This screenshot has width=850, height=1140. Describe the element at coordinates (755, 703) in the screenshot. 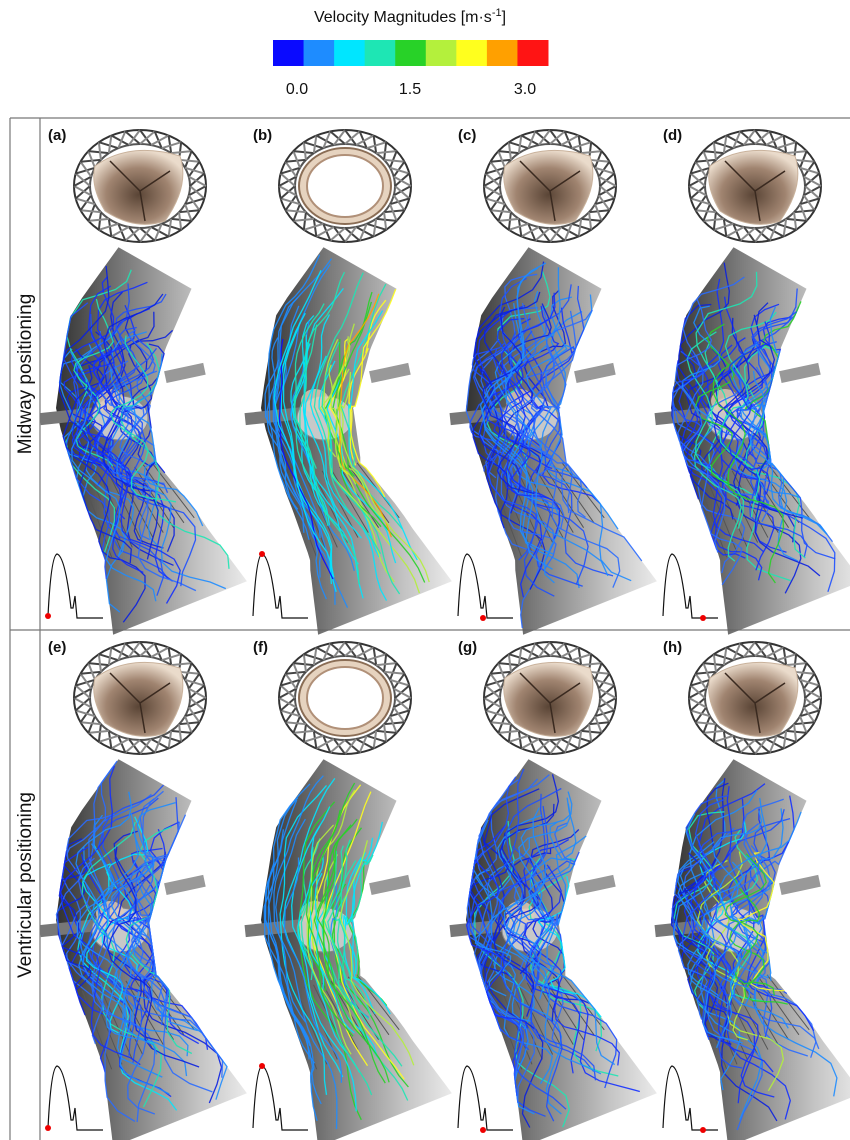

I see `valve-coaptation` at that location.